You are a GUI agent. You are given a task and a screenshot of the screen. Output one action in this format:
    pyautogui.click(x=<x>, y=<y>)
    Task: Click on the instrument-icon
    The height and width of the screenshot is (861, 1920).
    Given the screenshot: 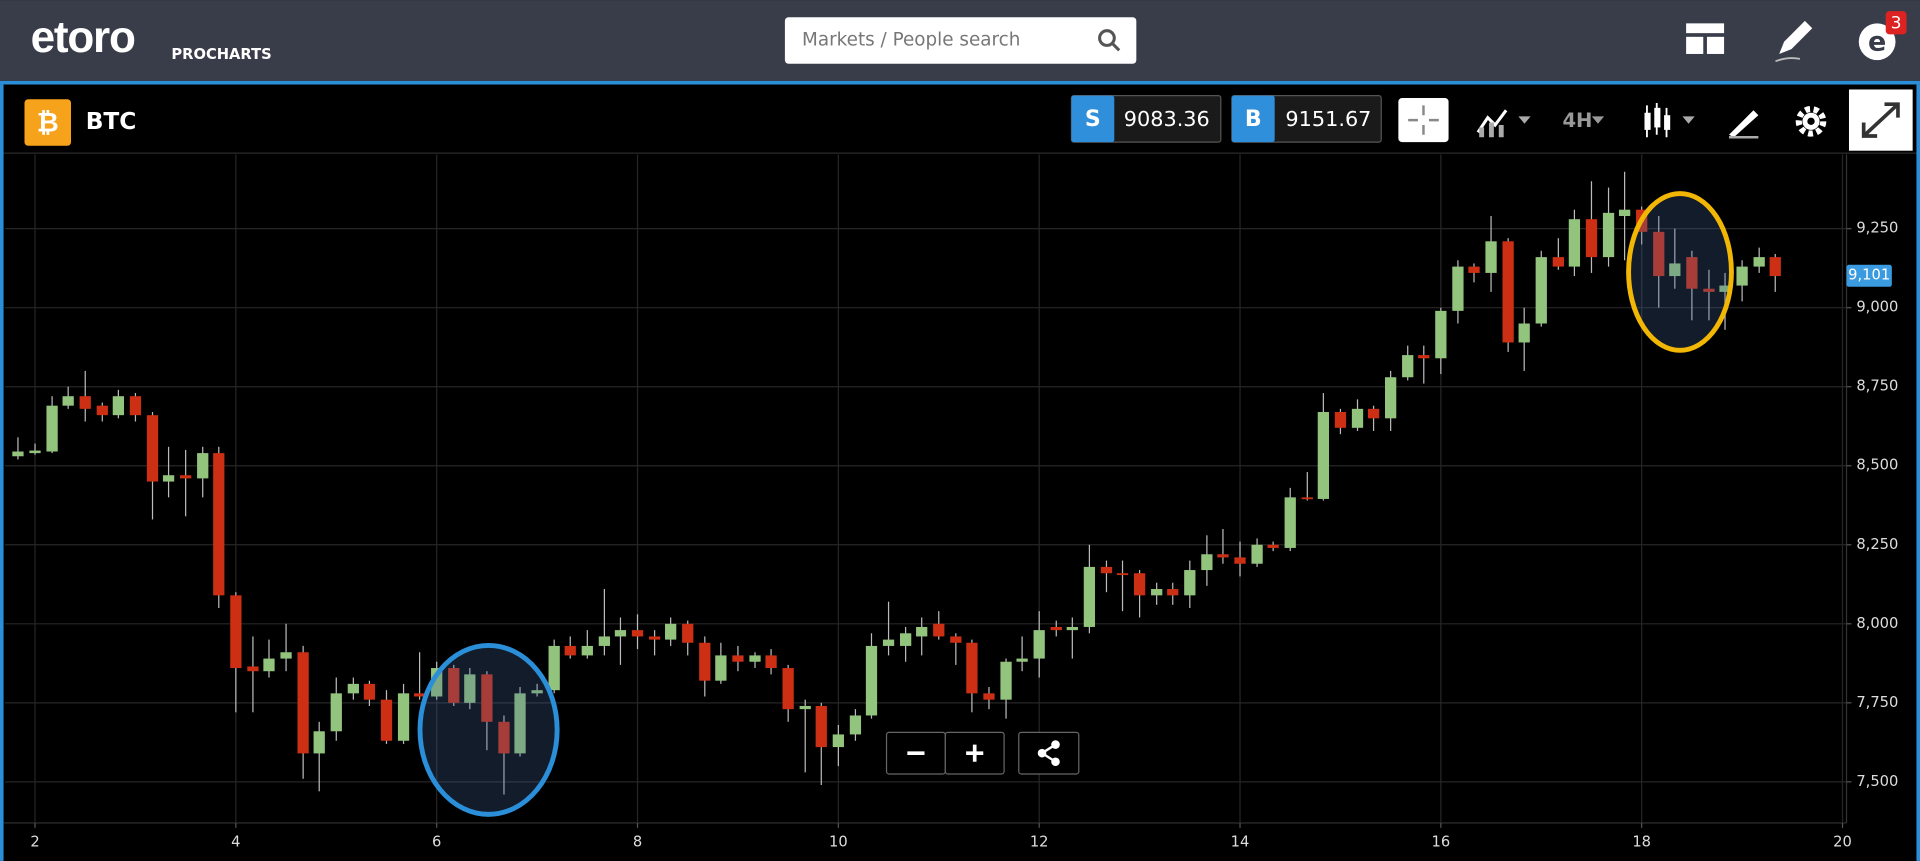 What is the action you would take?
    pyautogui.click(x=48, y=122)
    